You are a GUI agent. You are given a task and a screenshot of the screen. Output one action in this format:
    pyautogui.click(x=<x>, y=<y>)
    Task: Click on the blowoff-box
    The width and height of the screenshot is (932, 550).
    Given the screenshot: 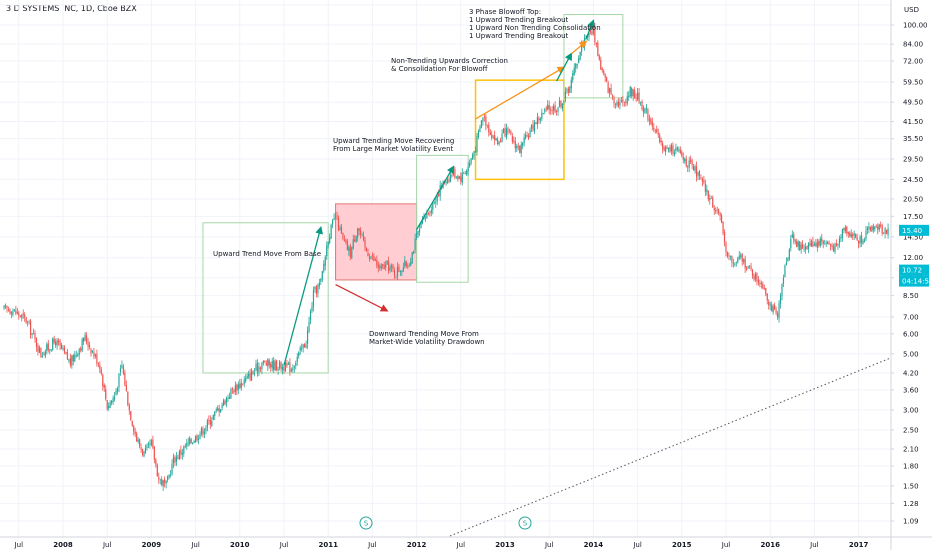 What is the action you would take?
    pyautogui.click(x=593, y=56)
    